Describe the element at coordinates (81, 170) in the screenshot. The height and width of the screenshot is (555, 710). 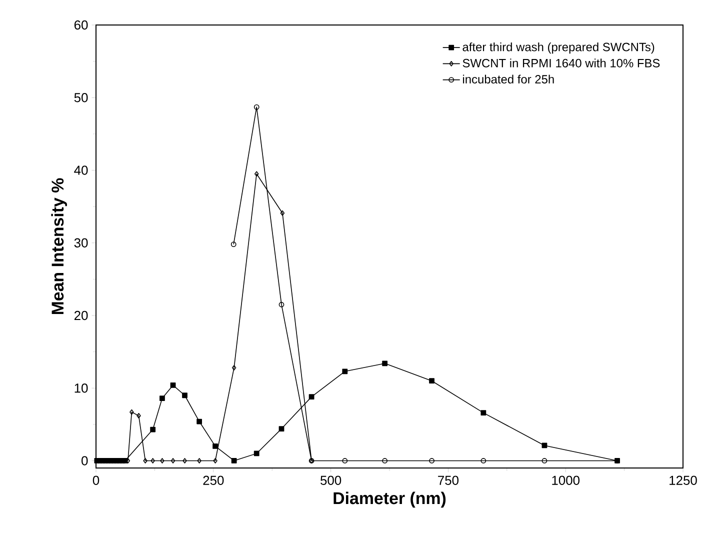
I see `y-tick-label: 40` at that location.